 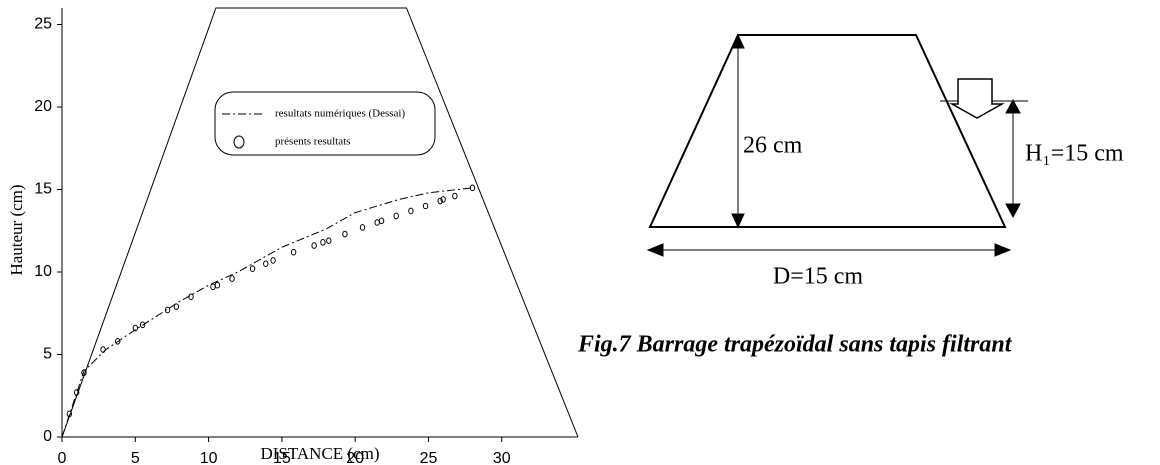 I want to click on base-label: D=15 cm, so click(x=818, y=277).